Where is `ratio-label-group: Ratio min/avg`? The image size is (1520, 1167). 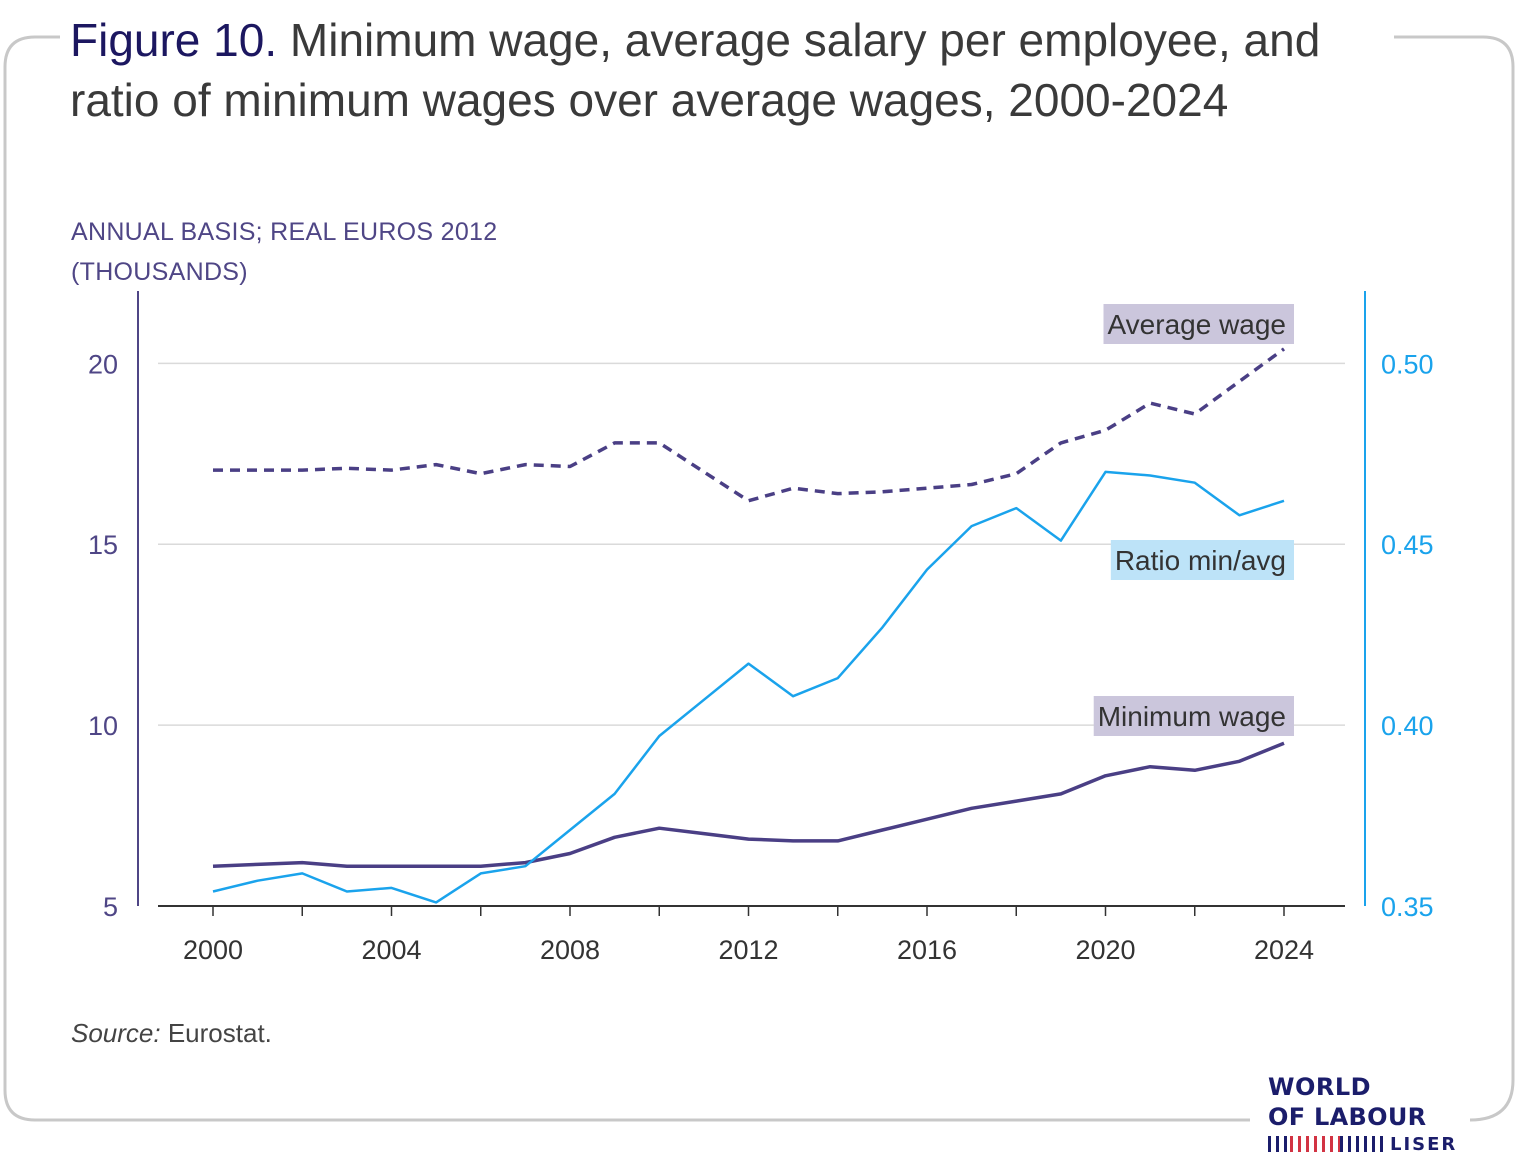 ratio-label-group: Ratio min/avg is located at coordinates (1202, 560).